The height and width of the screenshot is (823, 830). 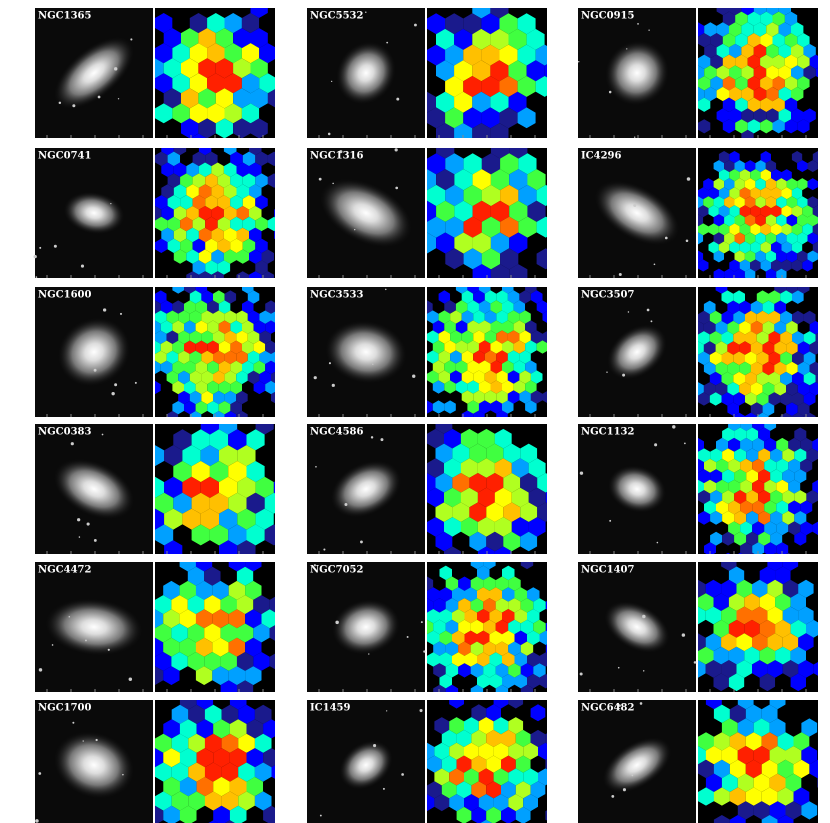 I want to click on galaxy-name: NGC1316, so click(x=337, y=155).